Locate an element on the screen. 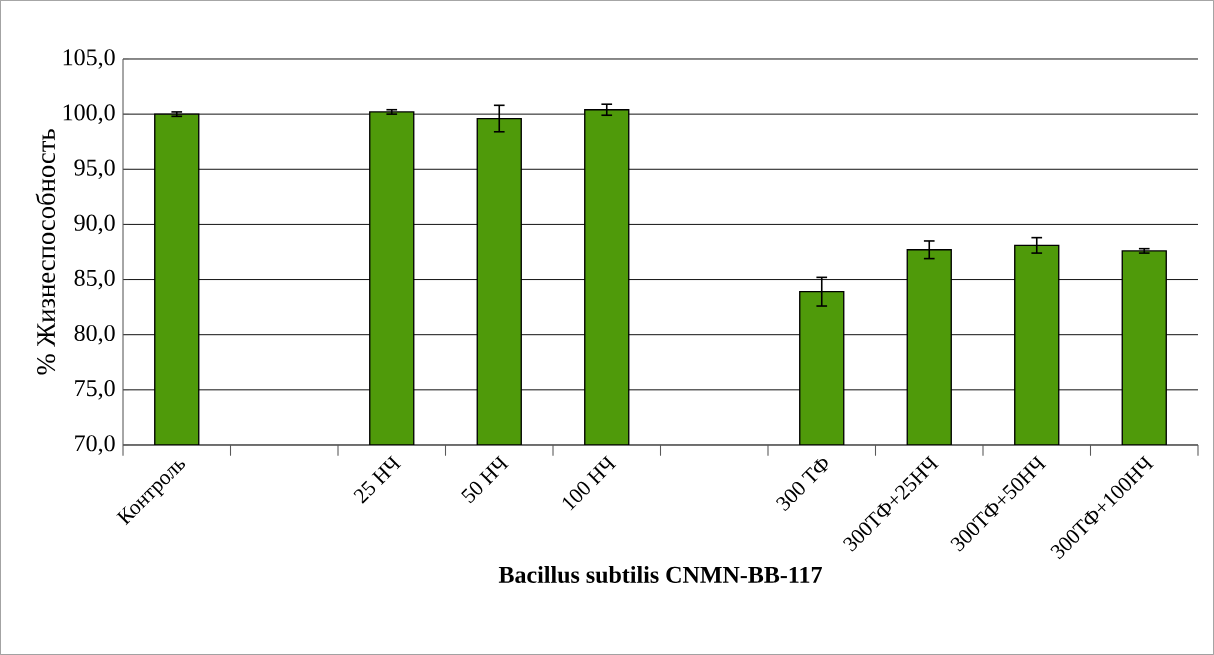 The image size is (1214, 655). y-tick-label: 80,0 is located at coordinates (94, 334).